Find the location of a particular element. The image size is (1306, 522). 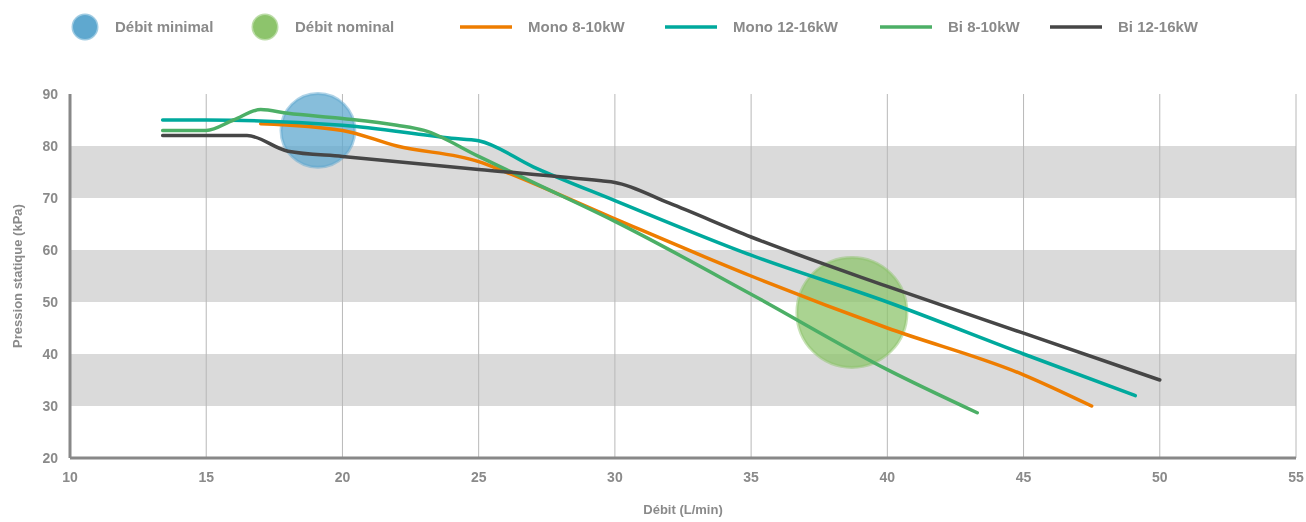

y-tick-label: 60 is located at coordinates (50, 249).